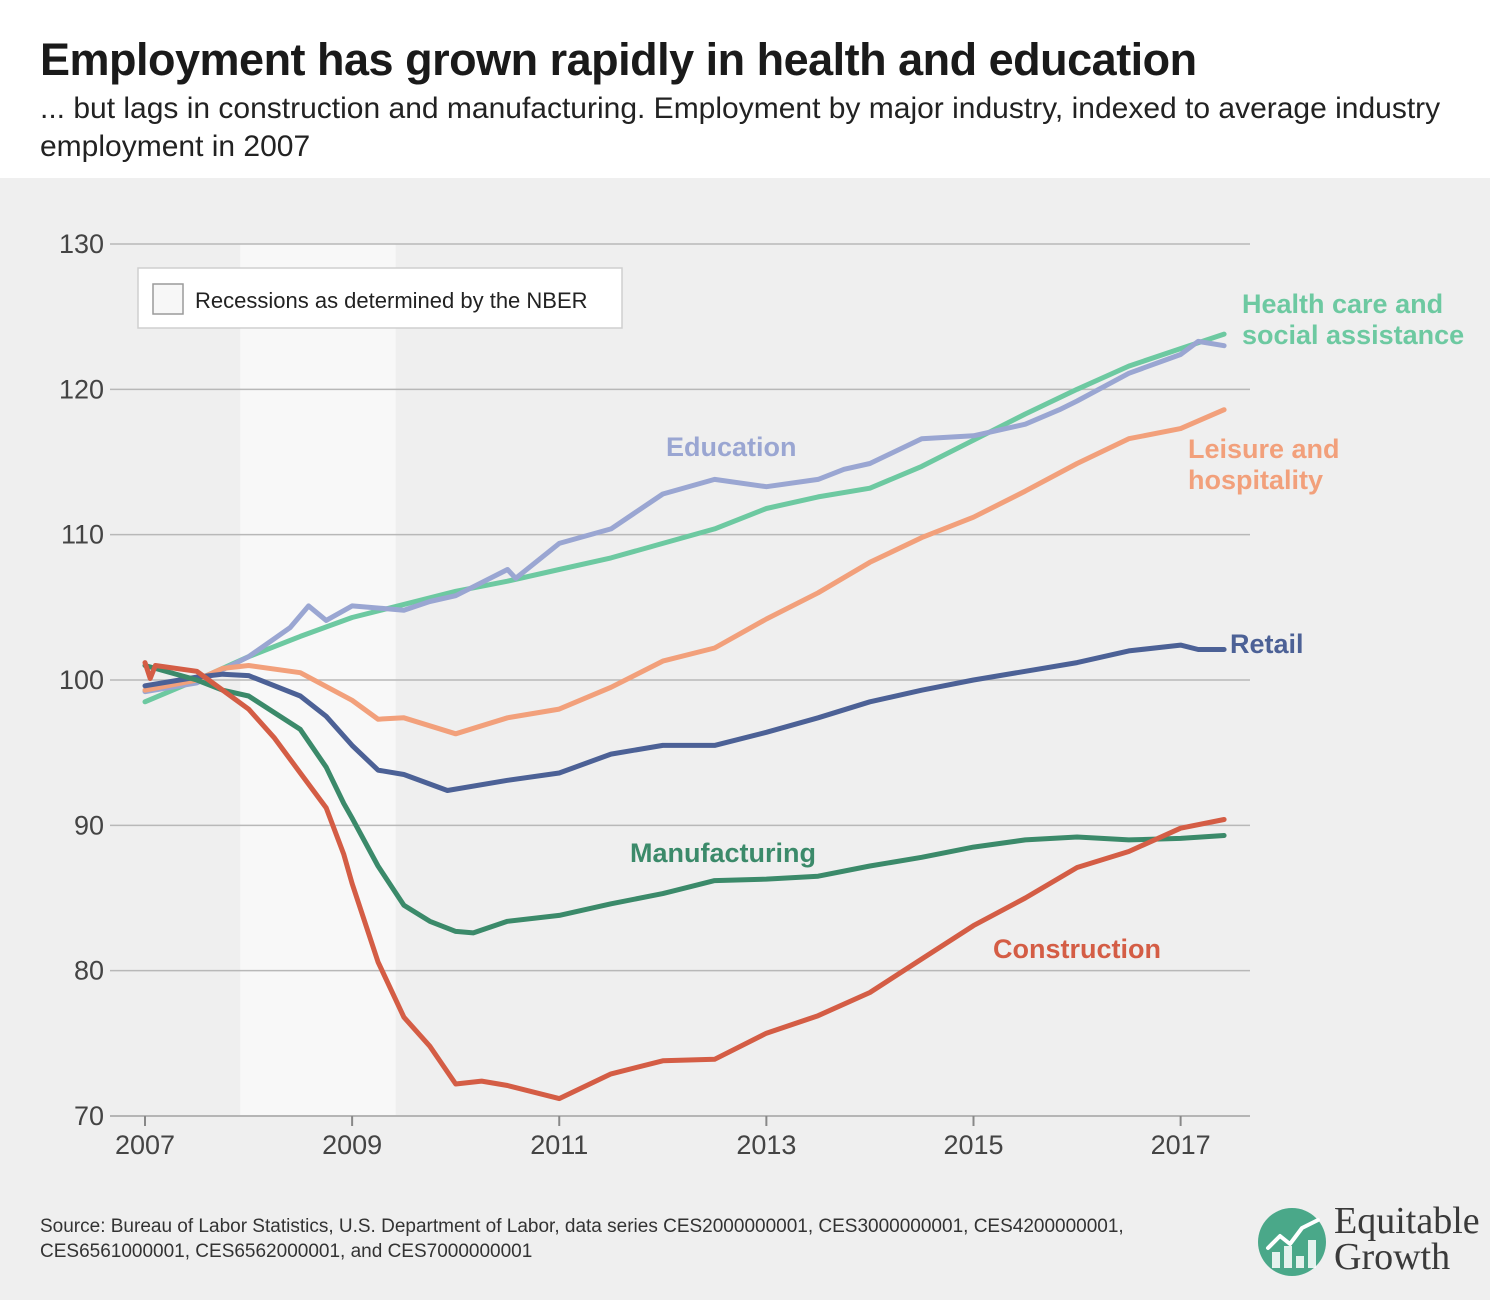 The image size is (1490, 1300). Describe the element at coordinates (1255, 480) in the screenshot. I see `series-label: hospitality` at that location.